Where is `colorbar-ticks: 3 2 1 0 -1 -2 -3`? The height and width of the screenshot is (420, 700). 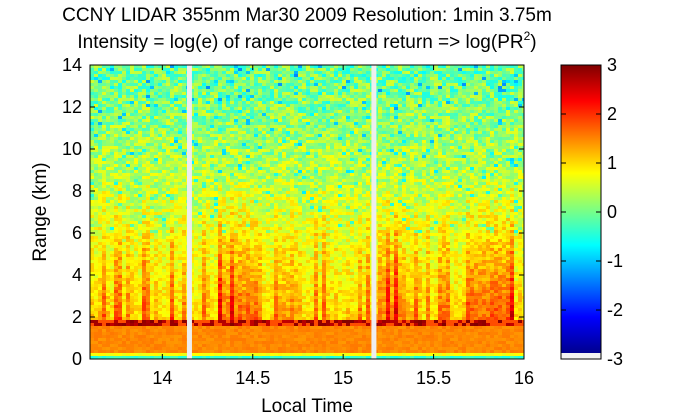
colorbar-ticks: 3 2 1 0 -1 -2 -3 is located at coordinates (592, 212).